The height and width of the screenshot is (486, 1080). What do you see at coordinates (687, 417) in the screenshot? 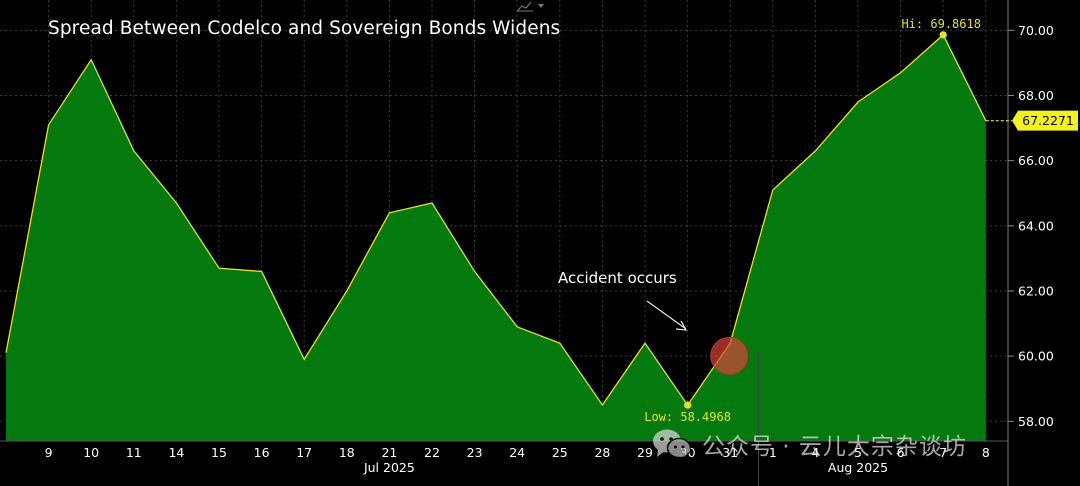
I see `low-label: Low: 58.4968` at bounding box center [687, 417].